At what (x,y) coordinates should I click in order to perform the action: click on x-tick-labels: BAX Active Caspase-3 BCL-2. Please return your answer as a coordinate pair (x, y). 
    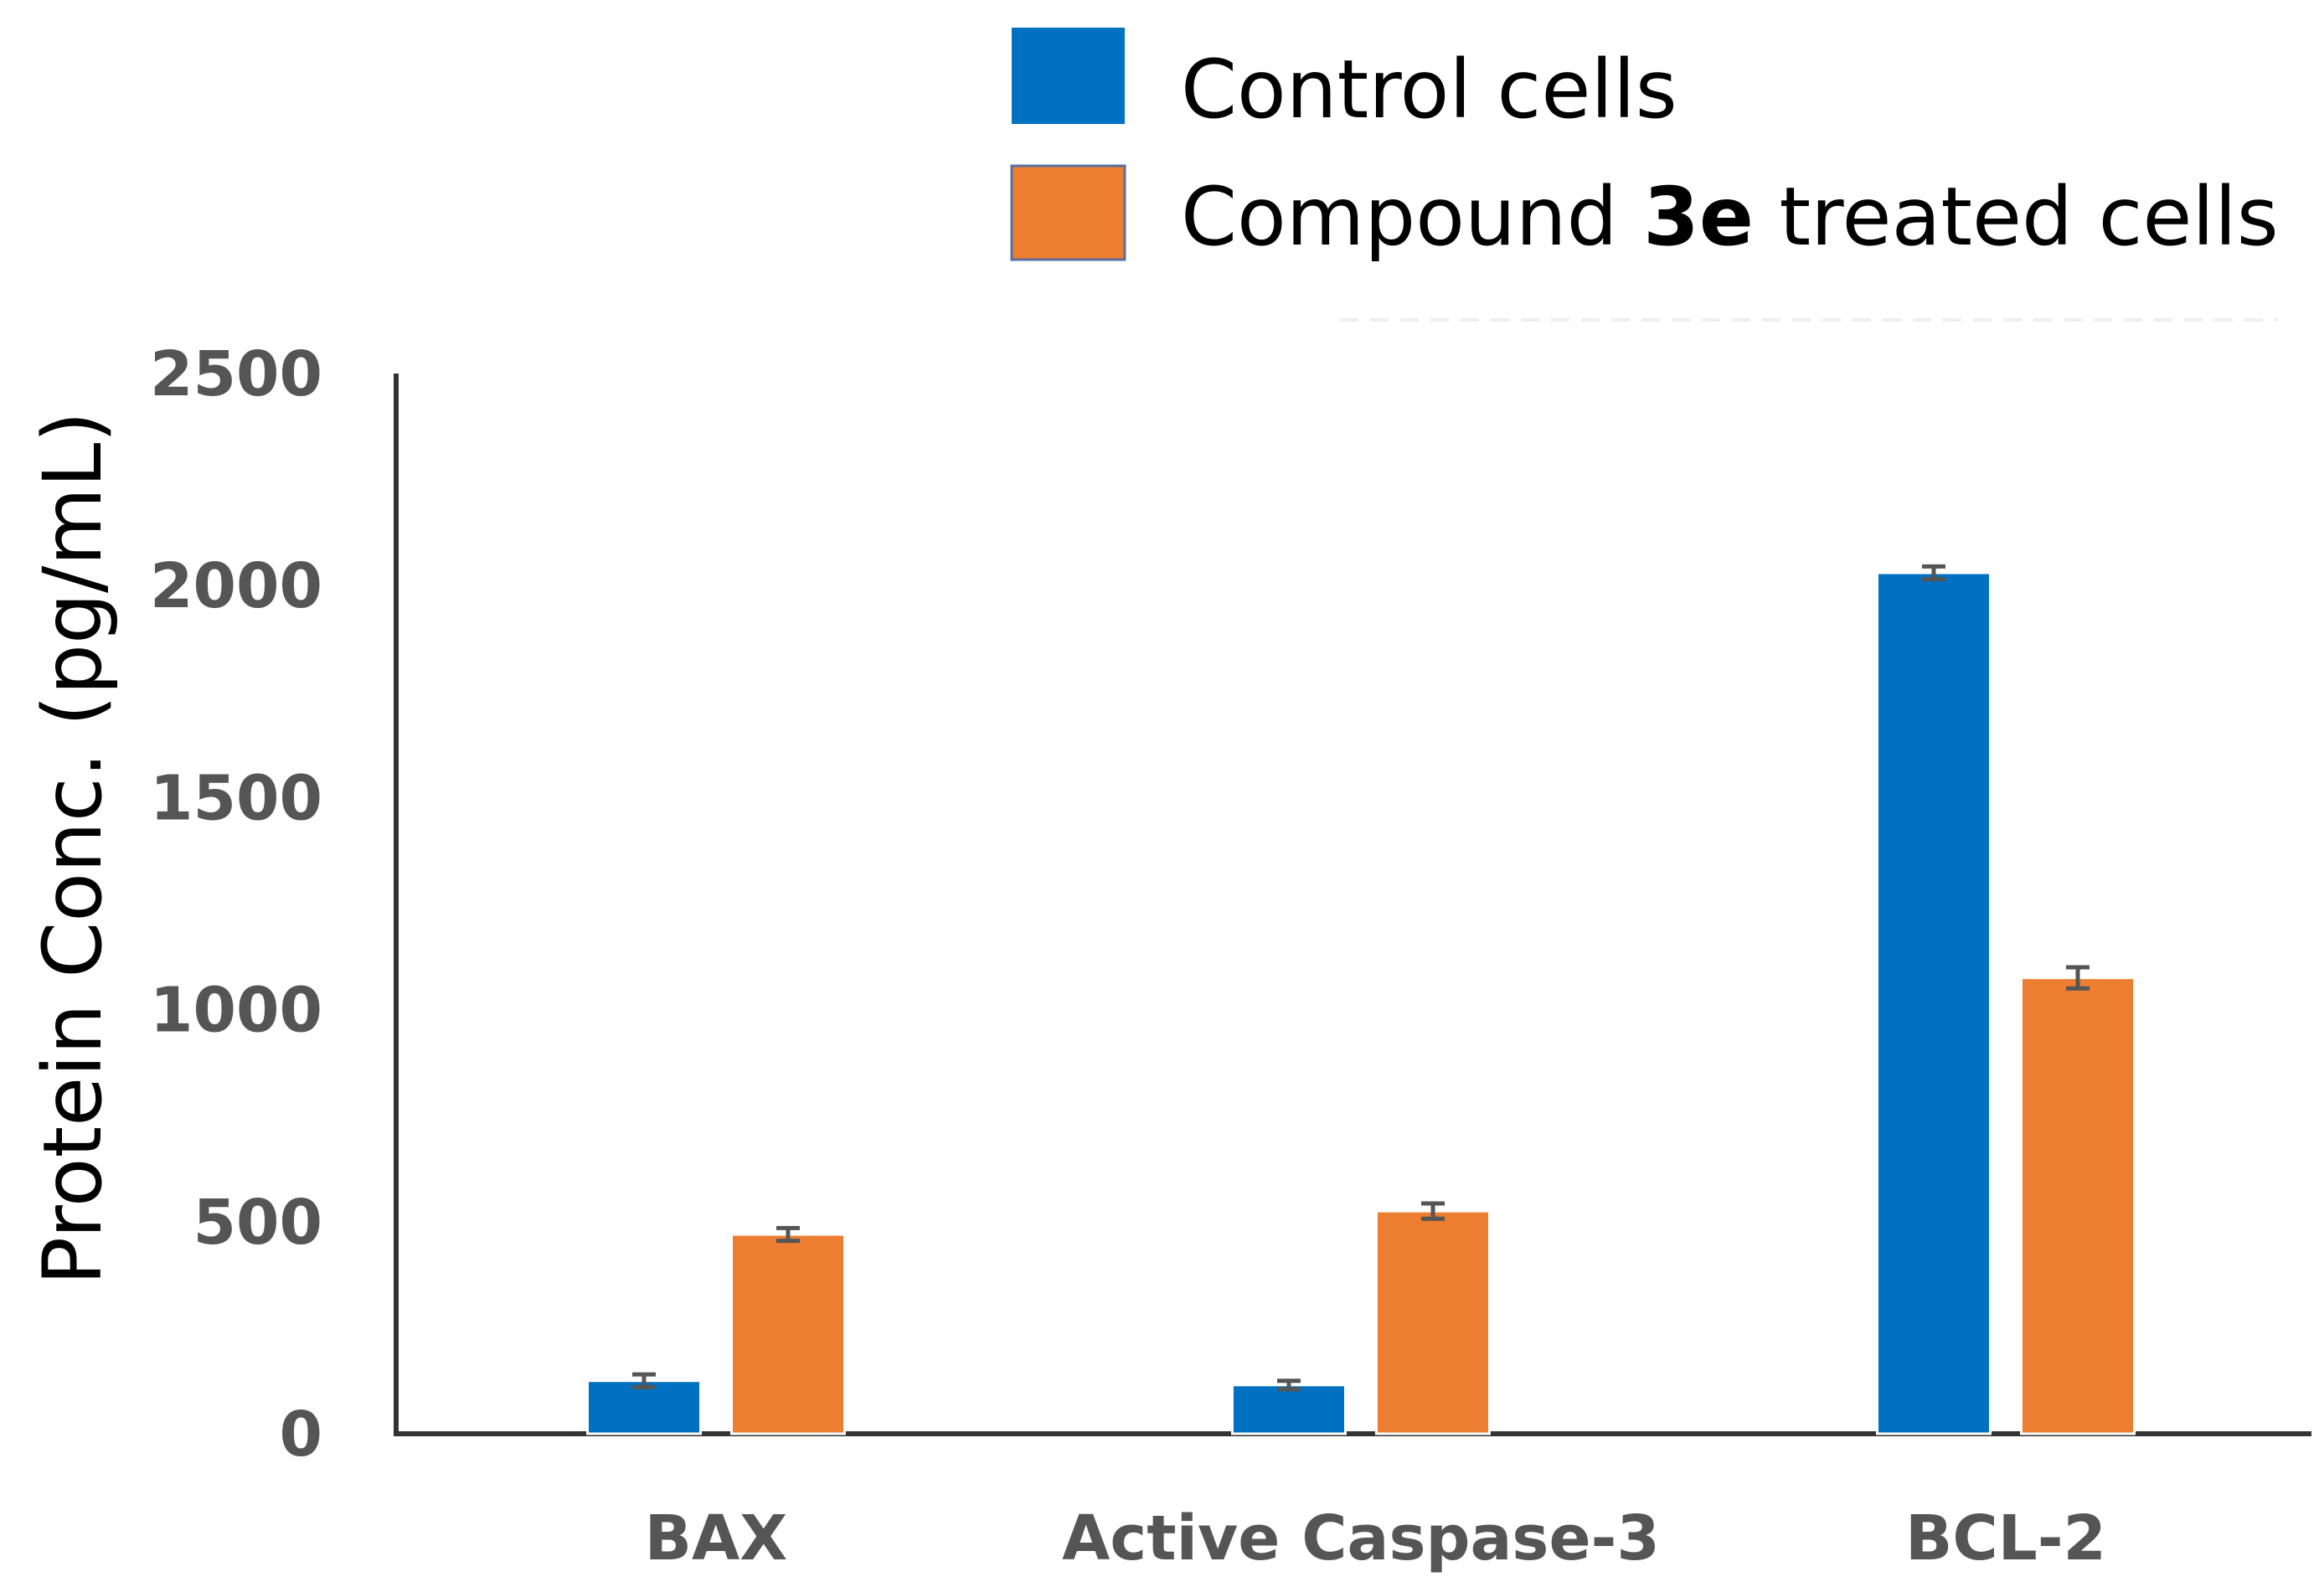
    Looking at the image, I should click on (1375, 1538).